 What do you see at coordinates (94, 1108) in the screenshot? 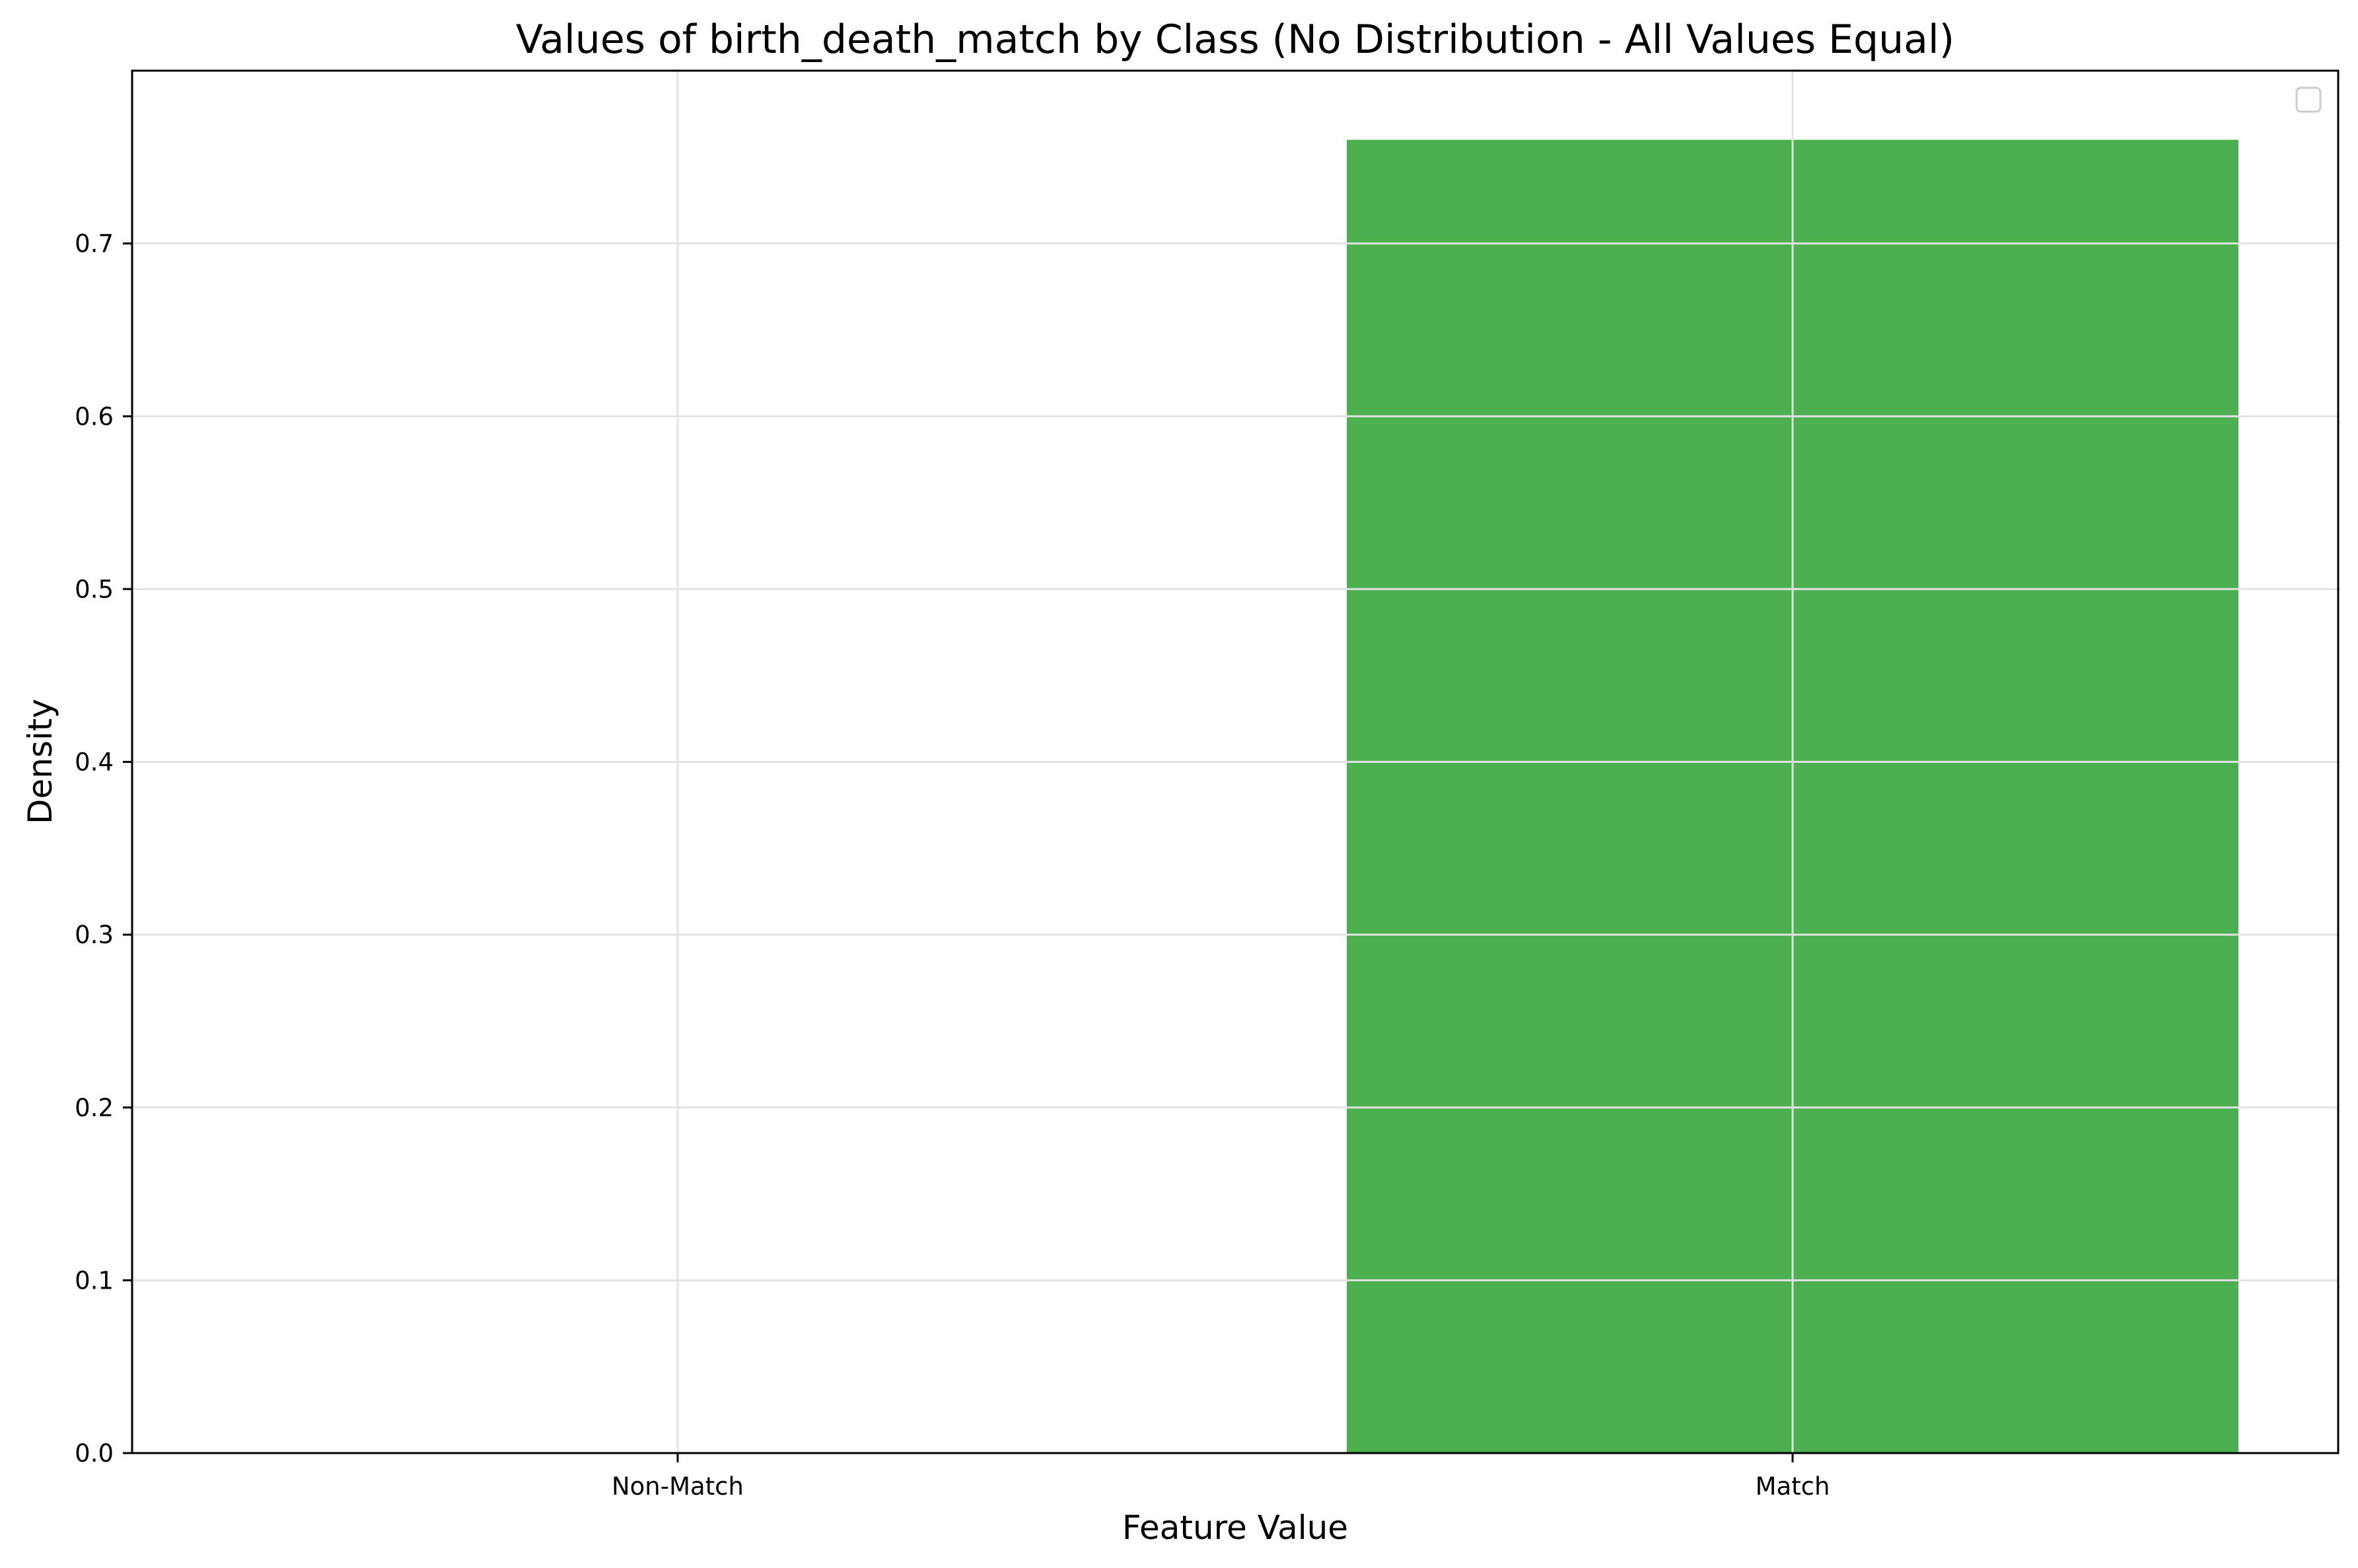
I see `y-tick-label: 0.2` at bounding box center [94, 1108].